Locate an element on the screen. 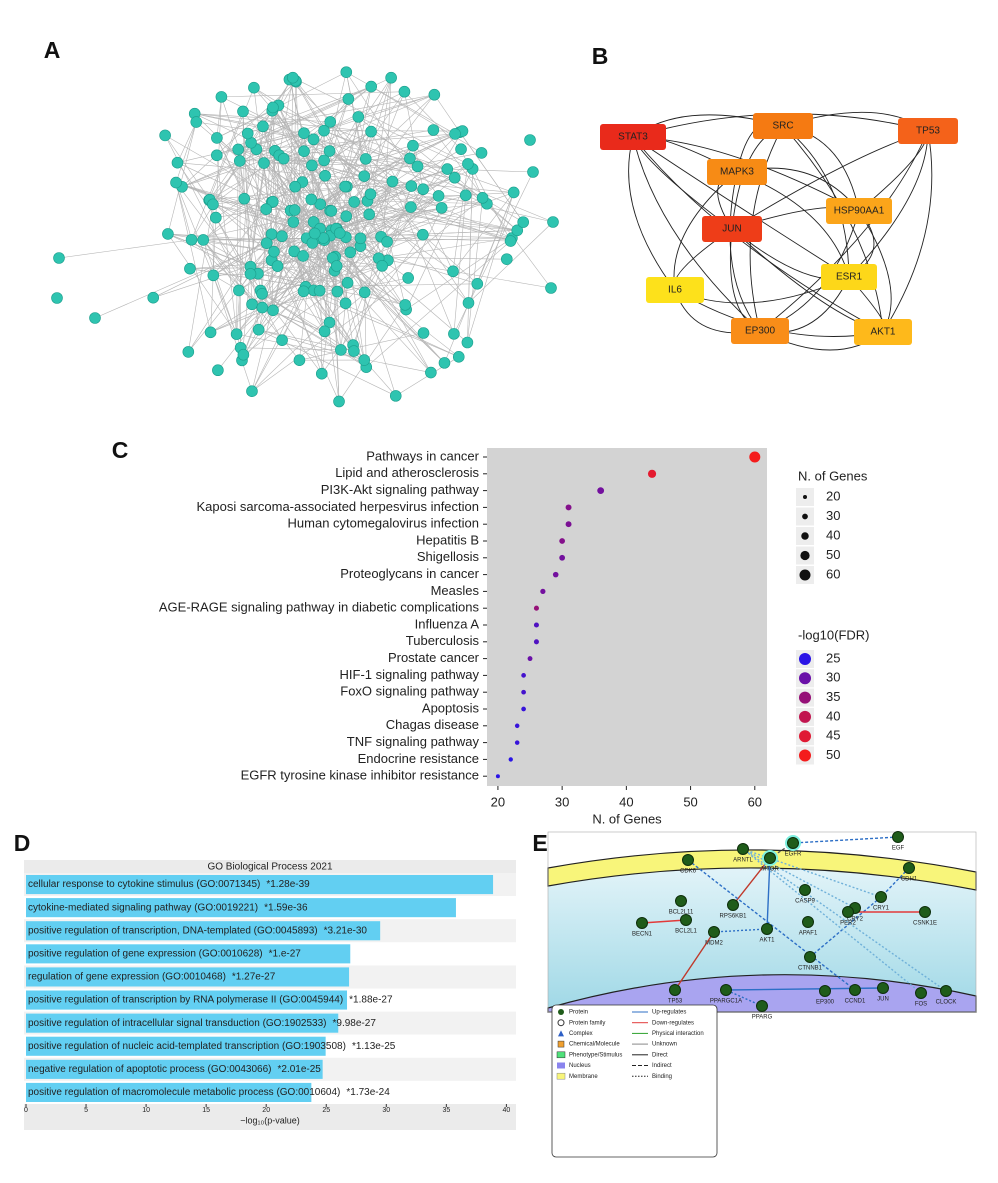  bar is located at coordinates (203, 931).